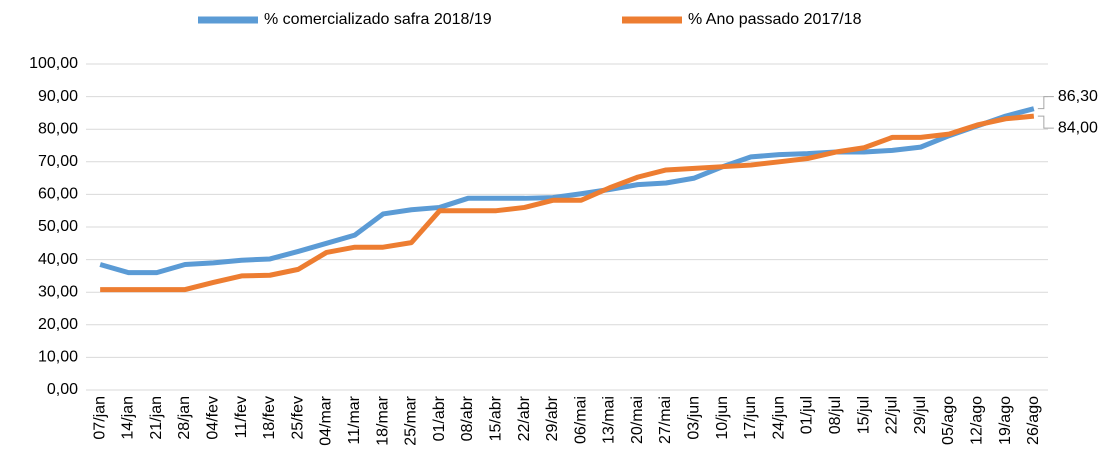  Describe the element at coordinates (269, 418) in the screenshot. I see `x-tick-label: 18/fev` at that location.